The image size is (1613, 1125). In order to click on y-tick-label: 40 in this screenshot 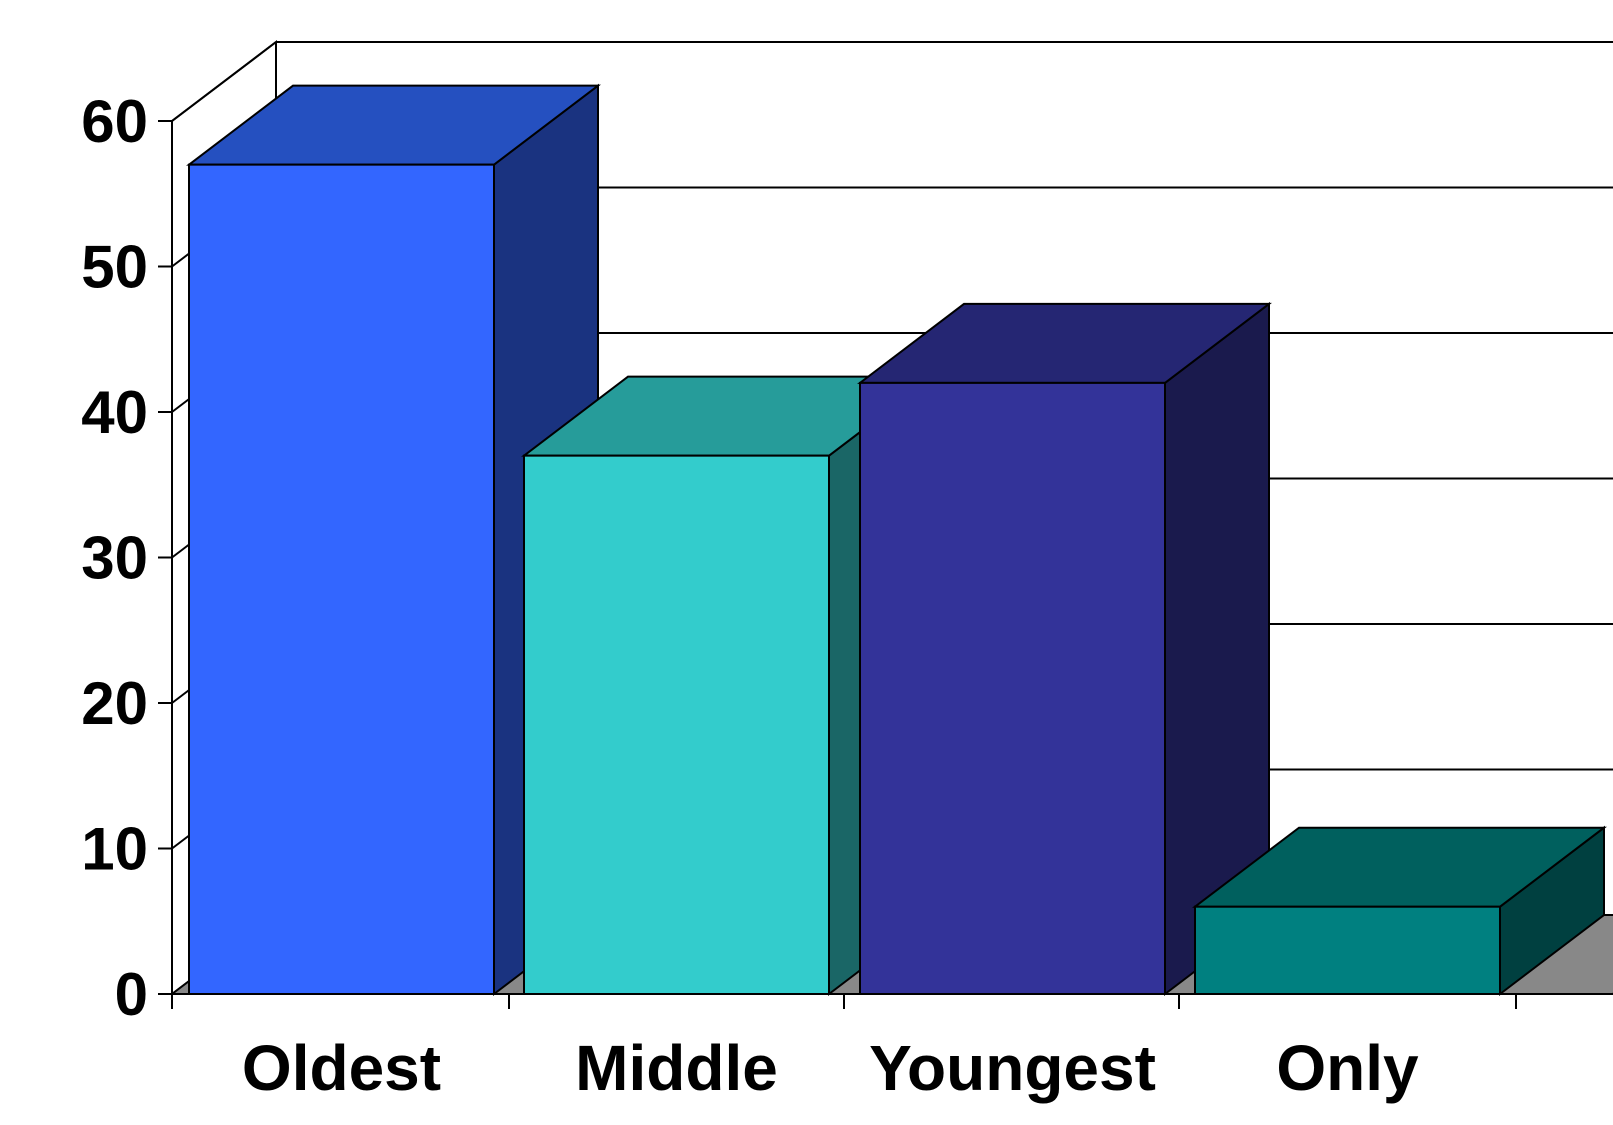, I will do `click(114, 412)`.